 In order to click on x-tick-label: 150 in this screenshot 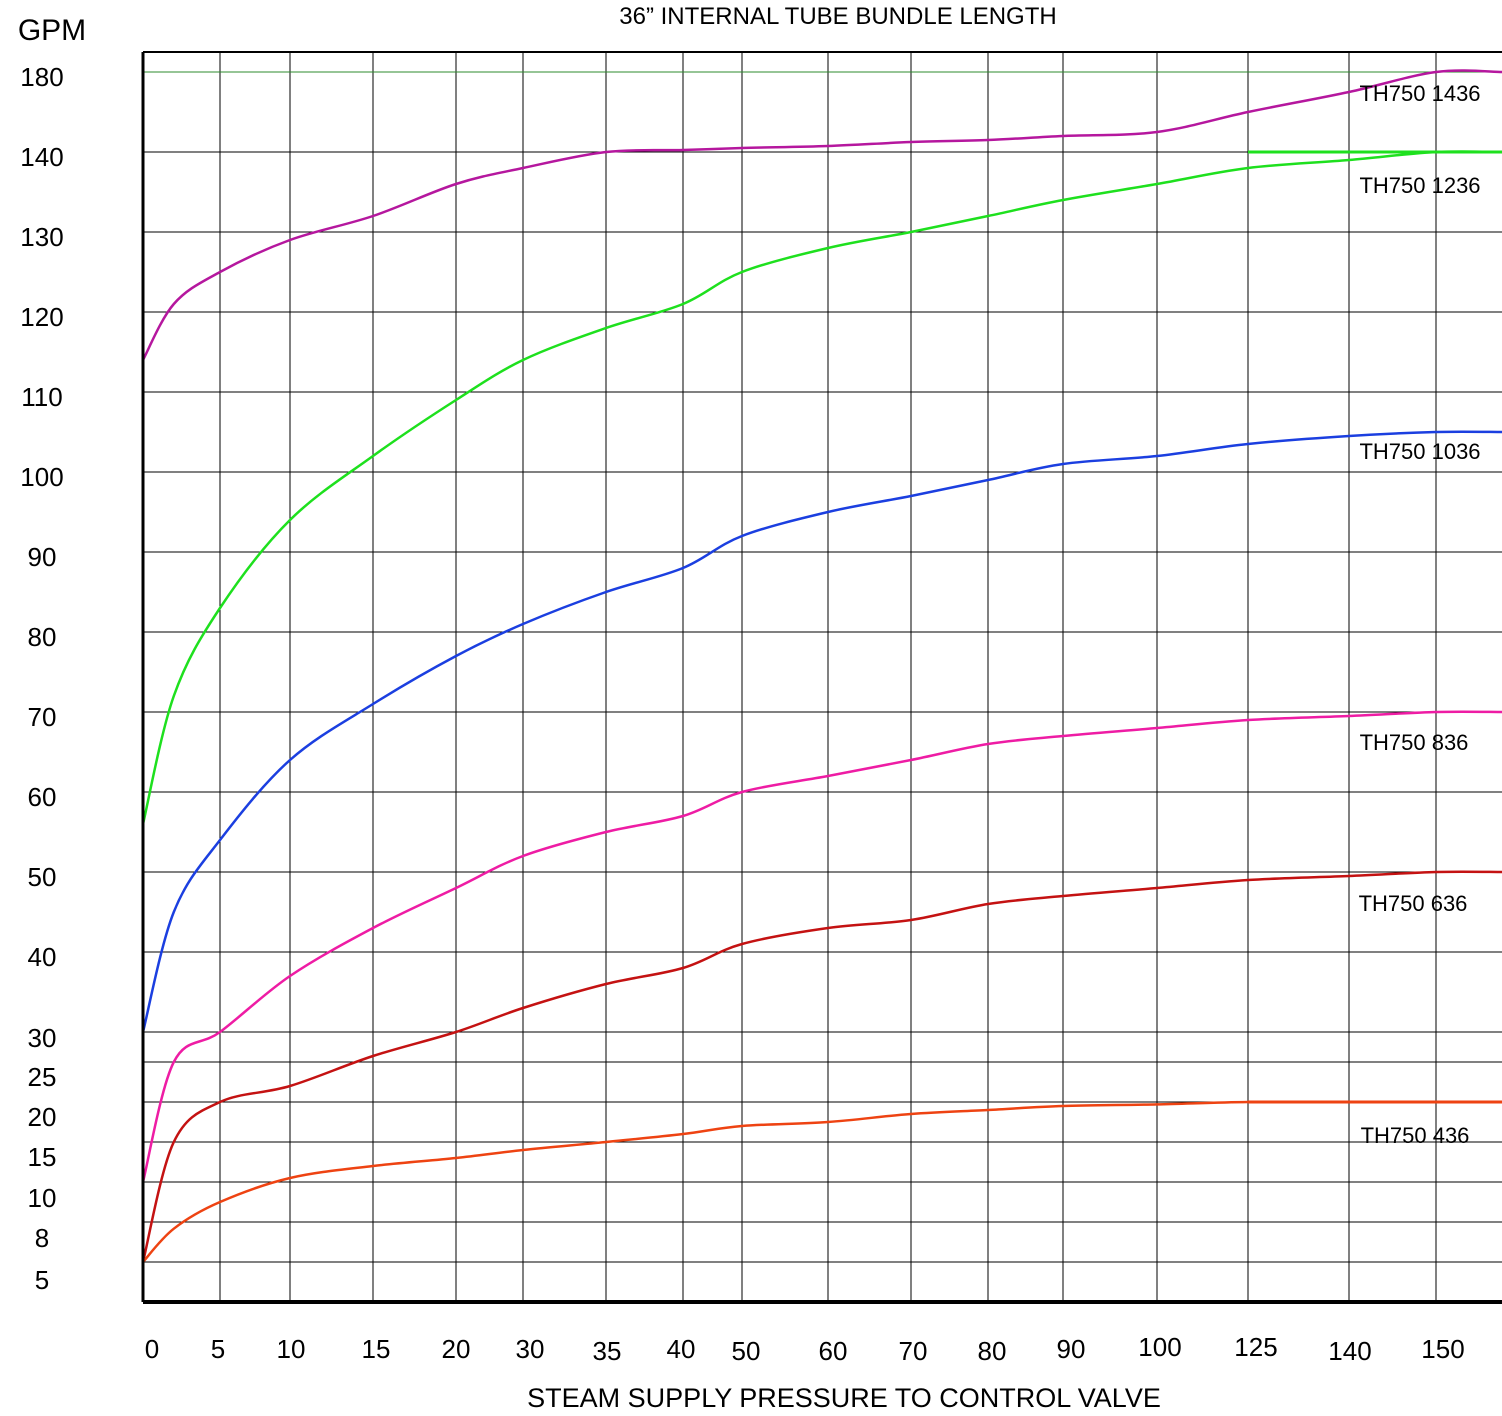, I will do `click(1442, 1349)`.